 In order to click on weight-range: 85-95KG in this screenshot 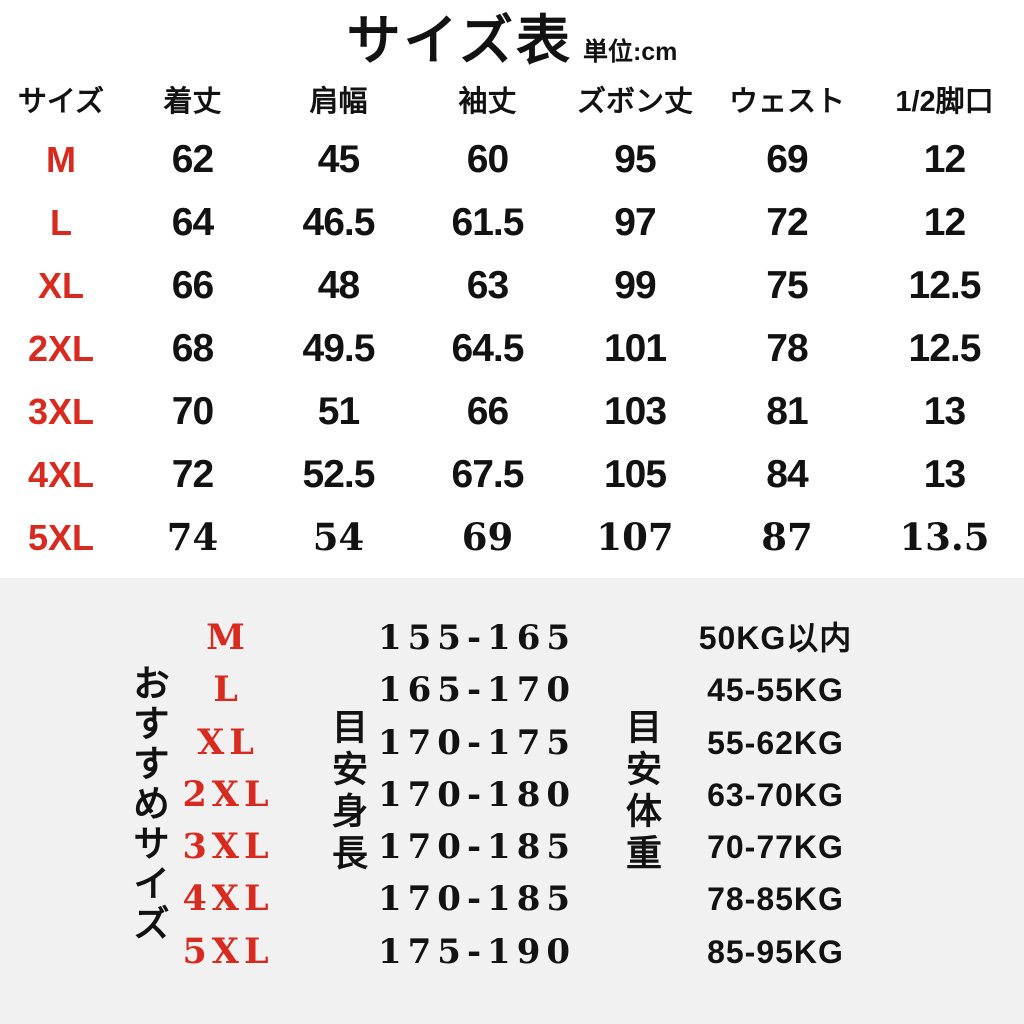, I will do `click(775, 951)`.